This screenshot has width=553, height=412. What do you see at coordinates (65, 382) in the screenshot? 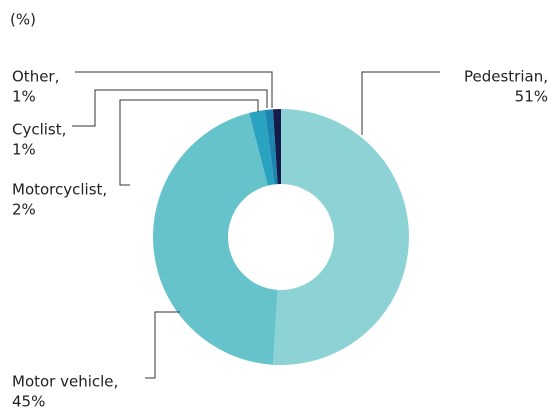
I see `slice-label: Motor vehicle,` at bounding box center [65, 382].